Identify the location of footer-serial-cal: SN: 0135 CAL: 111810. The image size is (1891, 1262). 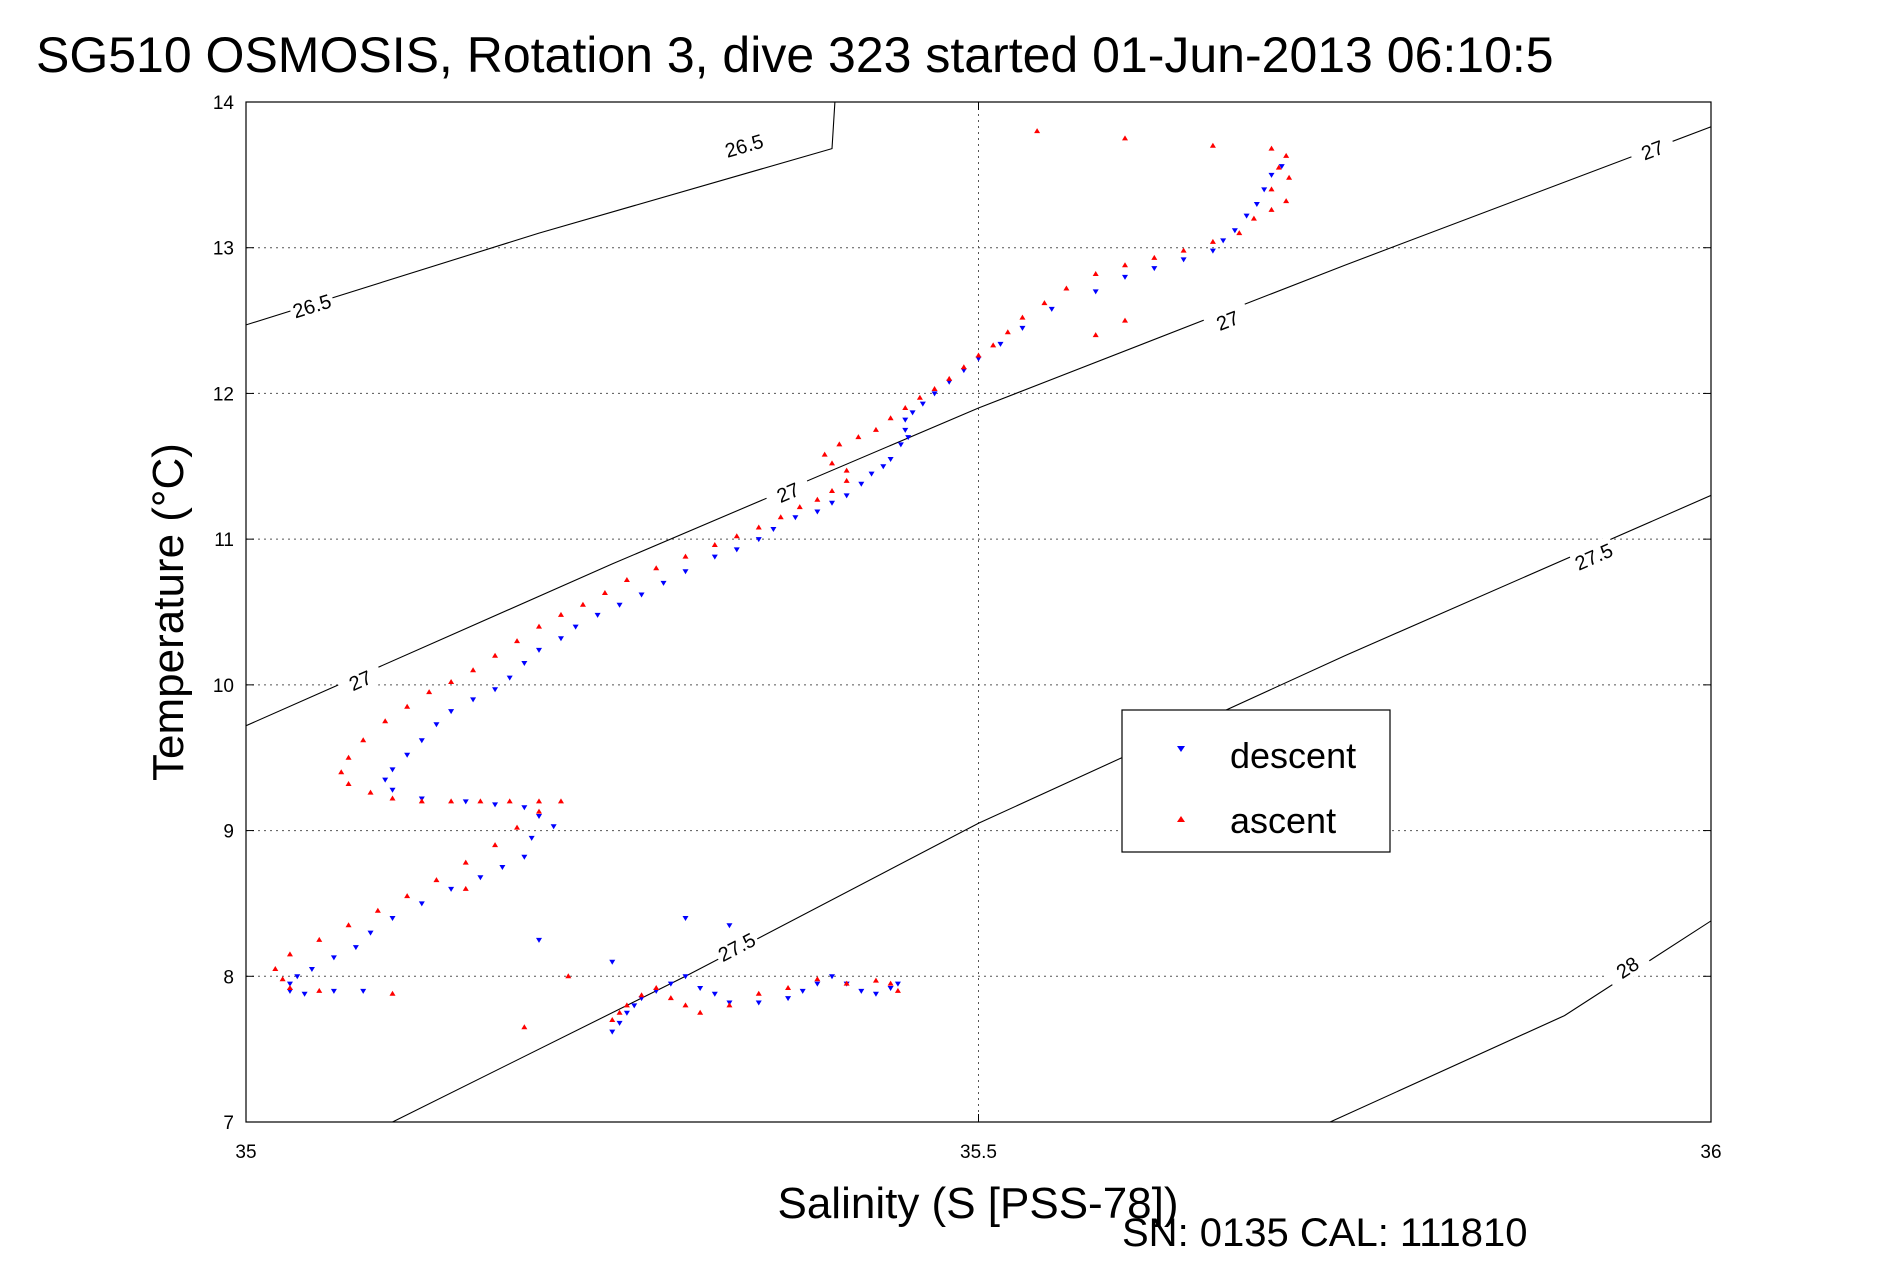
(1324, 1233).